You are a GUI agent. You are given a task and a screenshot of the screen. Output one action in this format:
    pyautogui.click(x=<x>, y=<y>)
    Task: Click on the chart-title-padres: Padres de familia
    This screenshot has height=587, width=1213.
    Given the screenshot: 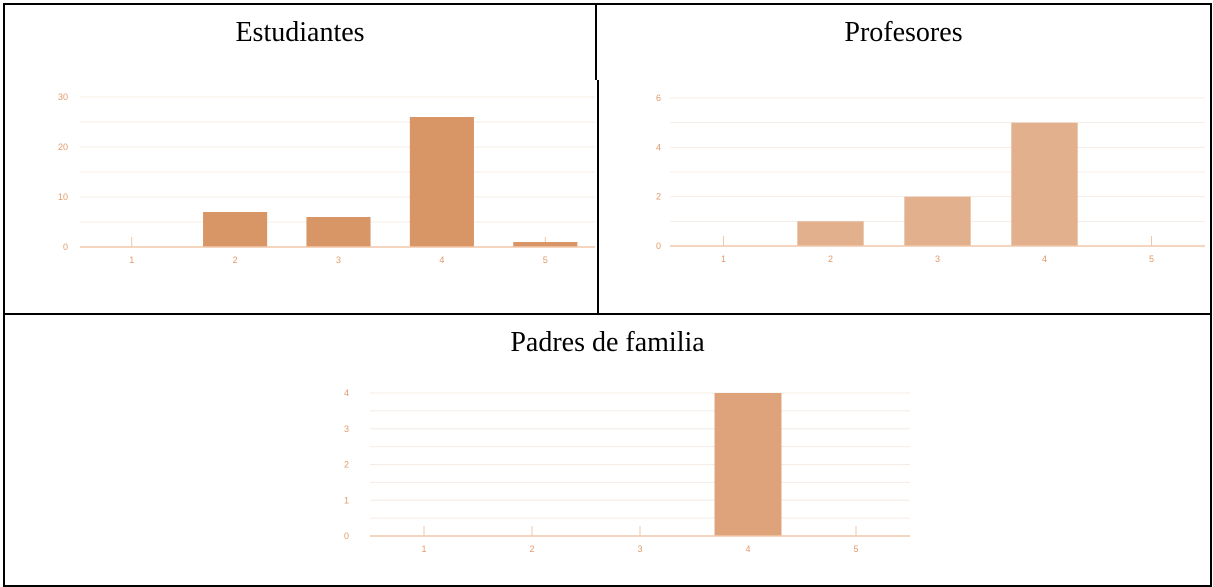 What is the action you would take?
    pyautogui.click(x=607, y=342)
    